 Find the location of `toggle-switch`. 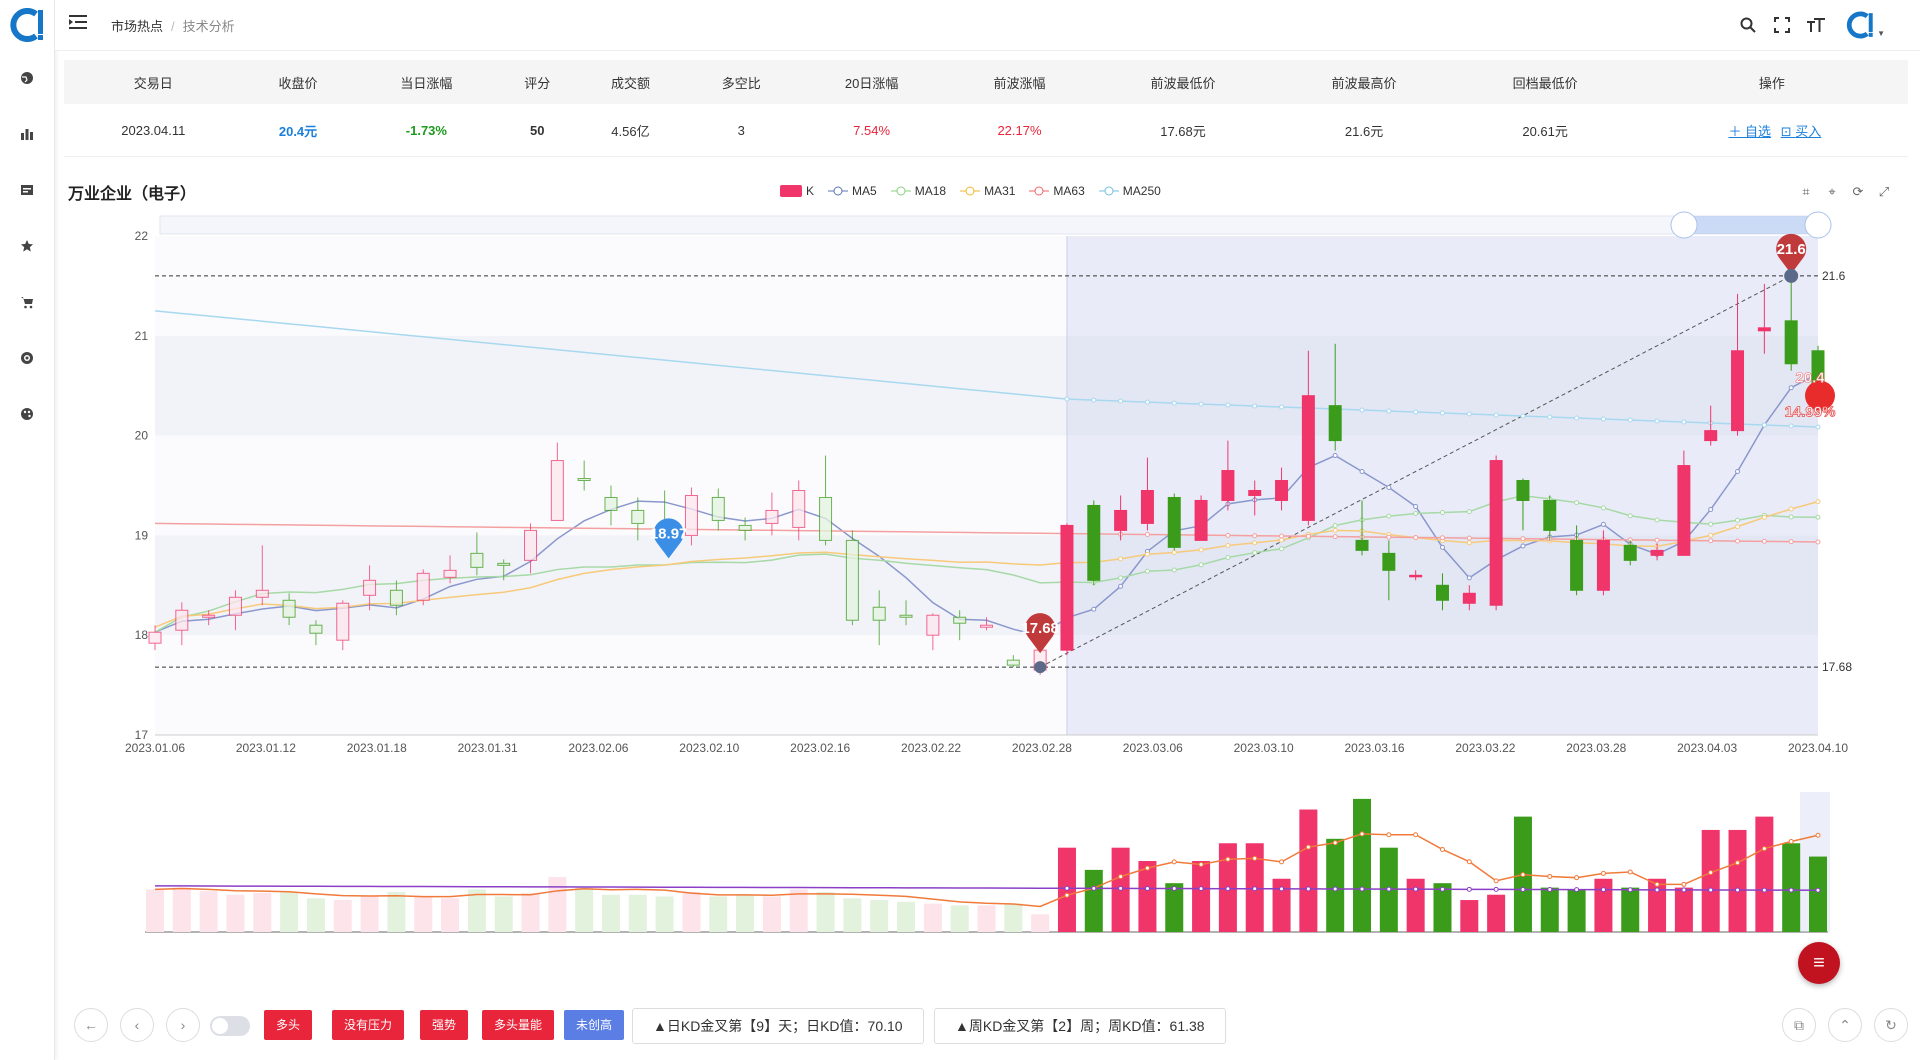

toggle-switch is located at coordinates (230, 1026).